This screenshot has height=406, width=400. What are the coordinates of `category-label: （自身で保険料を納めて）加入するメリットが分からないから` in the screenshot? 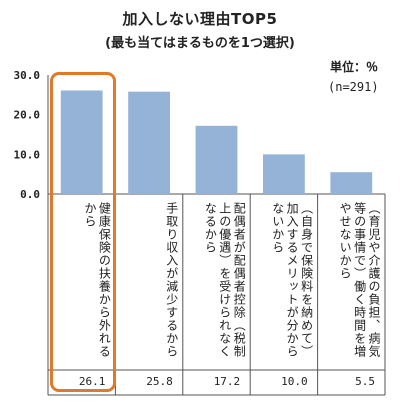 It's located at (292, 280).